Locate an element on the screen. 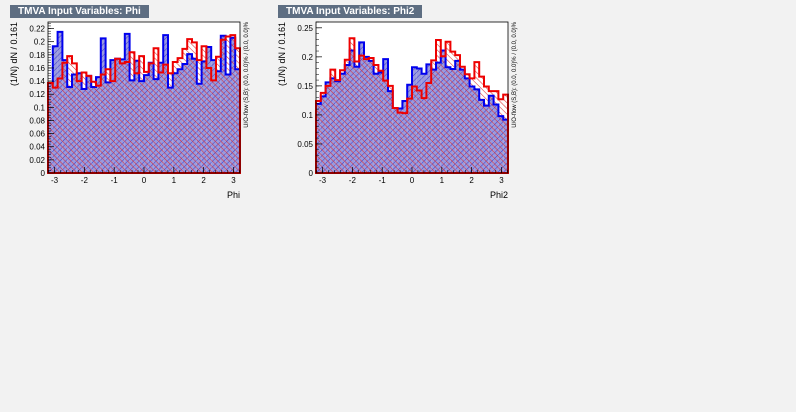 The height and width of the screenshot is (412, 796). background-outline is located at coordinates (412, 105).